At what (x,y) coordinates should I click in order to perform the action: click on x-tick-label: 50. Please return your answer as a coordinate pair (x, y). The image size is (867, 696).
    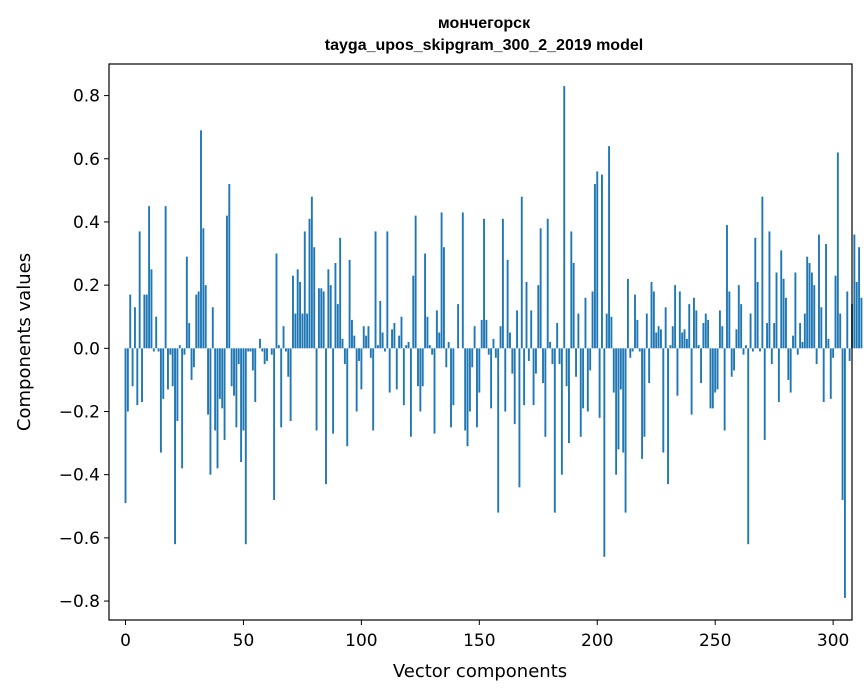
    Looking at the image, I should click on (244, 641).